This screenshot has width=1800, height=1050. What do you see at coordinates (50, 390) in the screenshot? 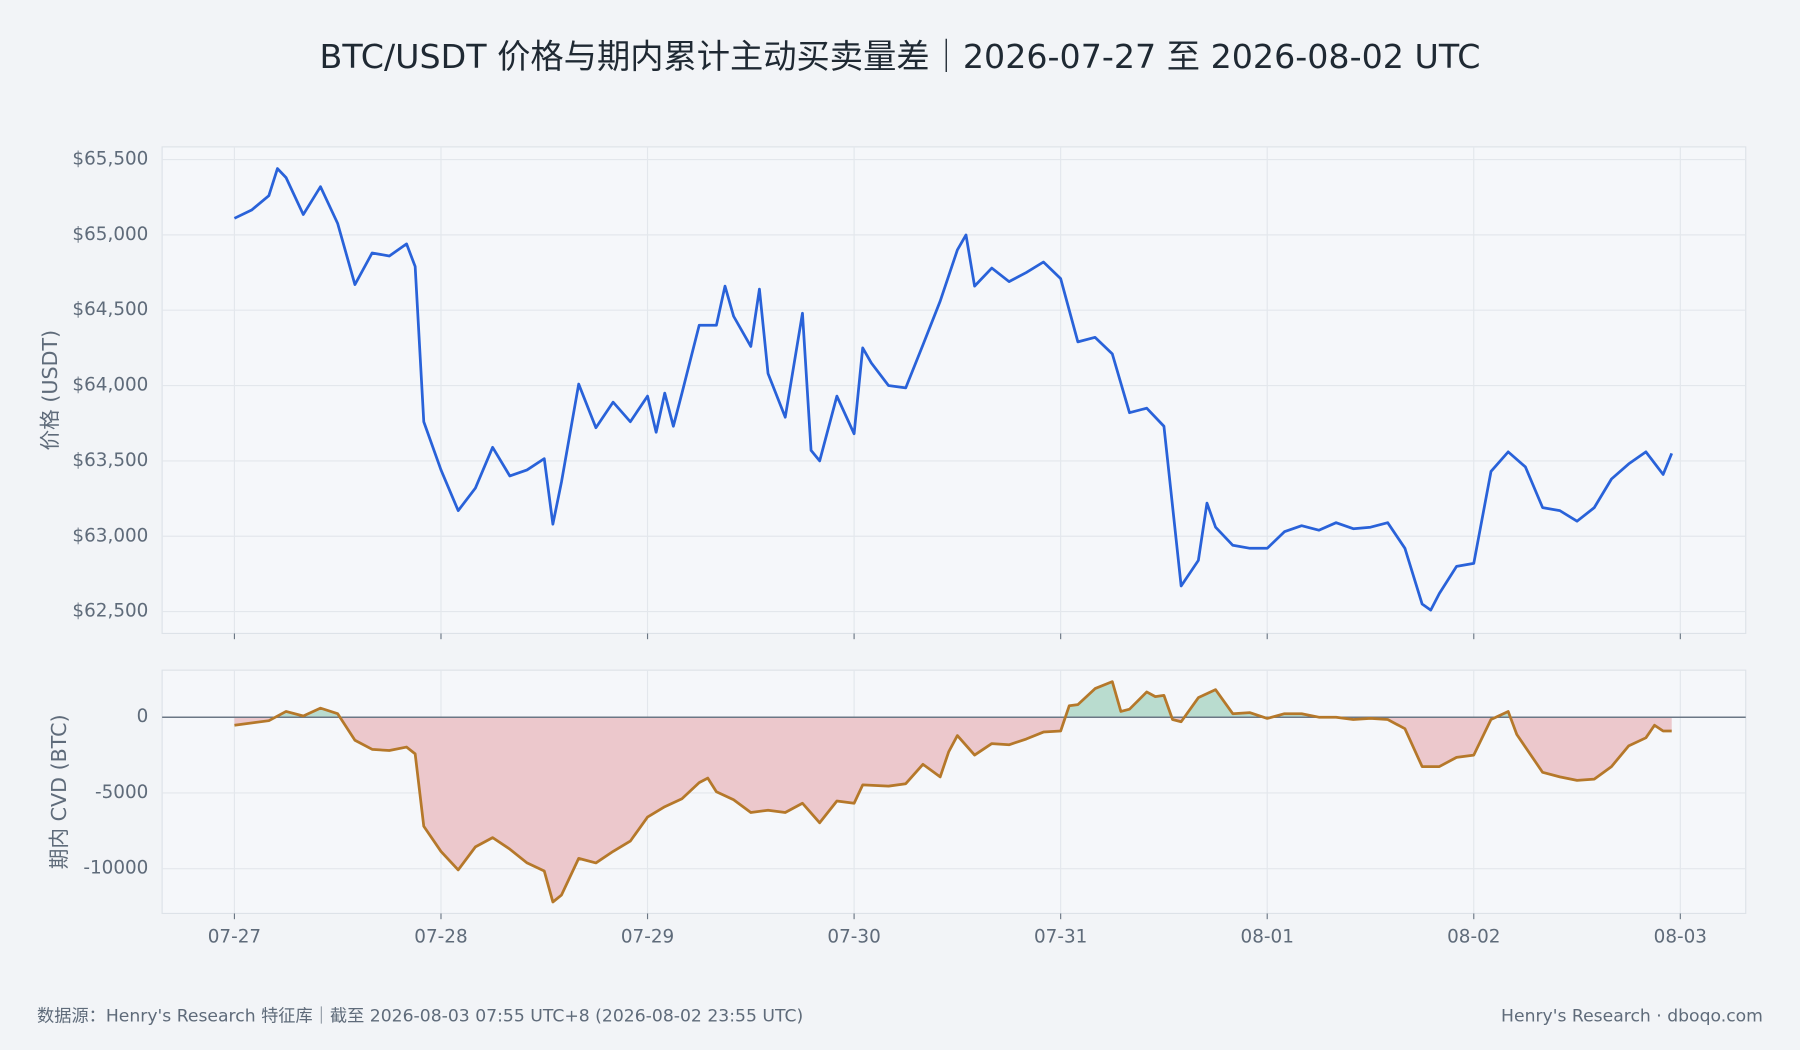
I see `y-axis-label: 价格 (USDT)` at bounding box center [50, 390].